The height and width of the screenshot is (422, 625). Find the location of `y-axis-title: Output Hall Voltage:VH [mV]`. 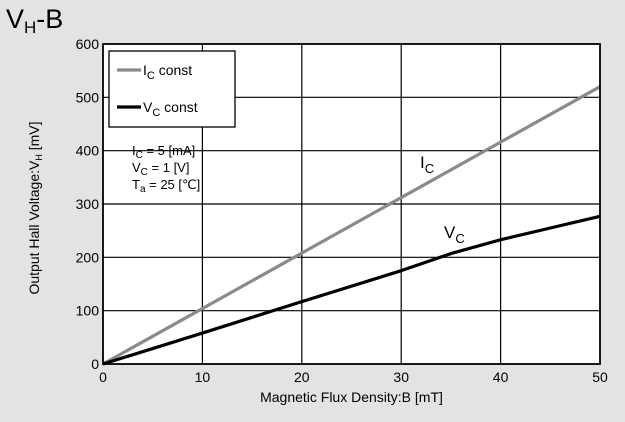

y-axis-title: Output Hall Voltage:VH [mV] is located at coordinates (35, 207).